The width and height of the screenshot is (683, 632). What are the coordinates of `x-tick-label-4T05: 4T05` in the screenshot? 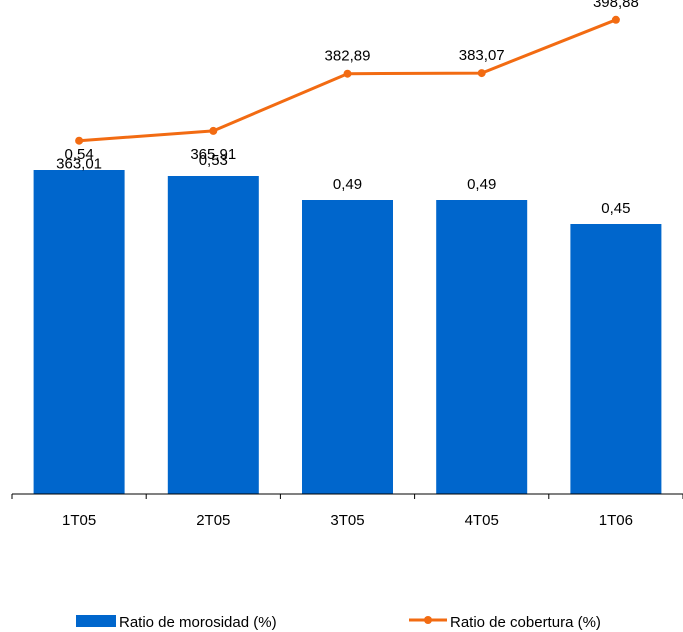 It's located at (482, 520).